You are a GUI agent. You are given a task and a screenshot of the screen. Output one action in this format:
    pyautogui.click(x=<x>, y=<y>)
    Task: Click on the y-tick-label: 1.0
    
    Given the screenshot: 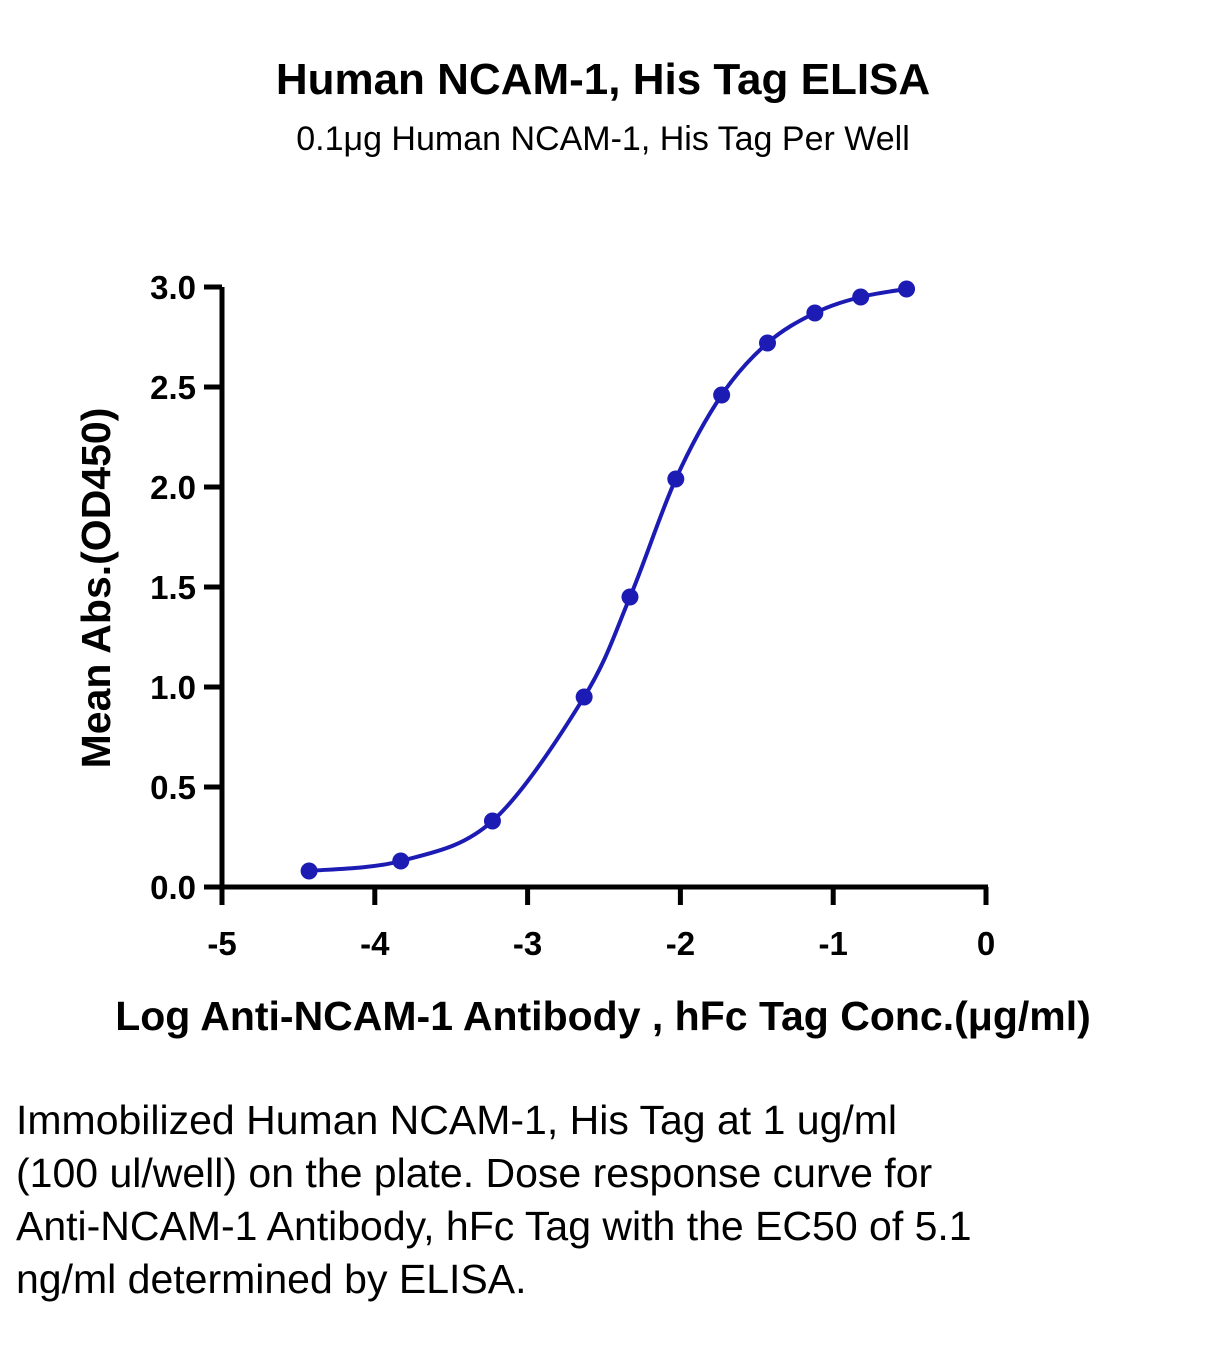 What is the action you would take?
    pyautogui.click(x=173, y=687)
    